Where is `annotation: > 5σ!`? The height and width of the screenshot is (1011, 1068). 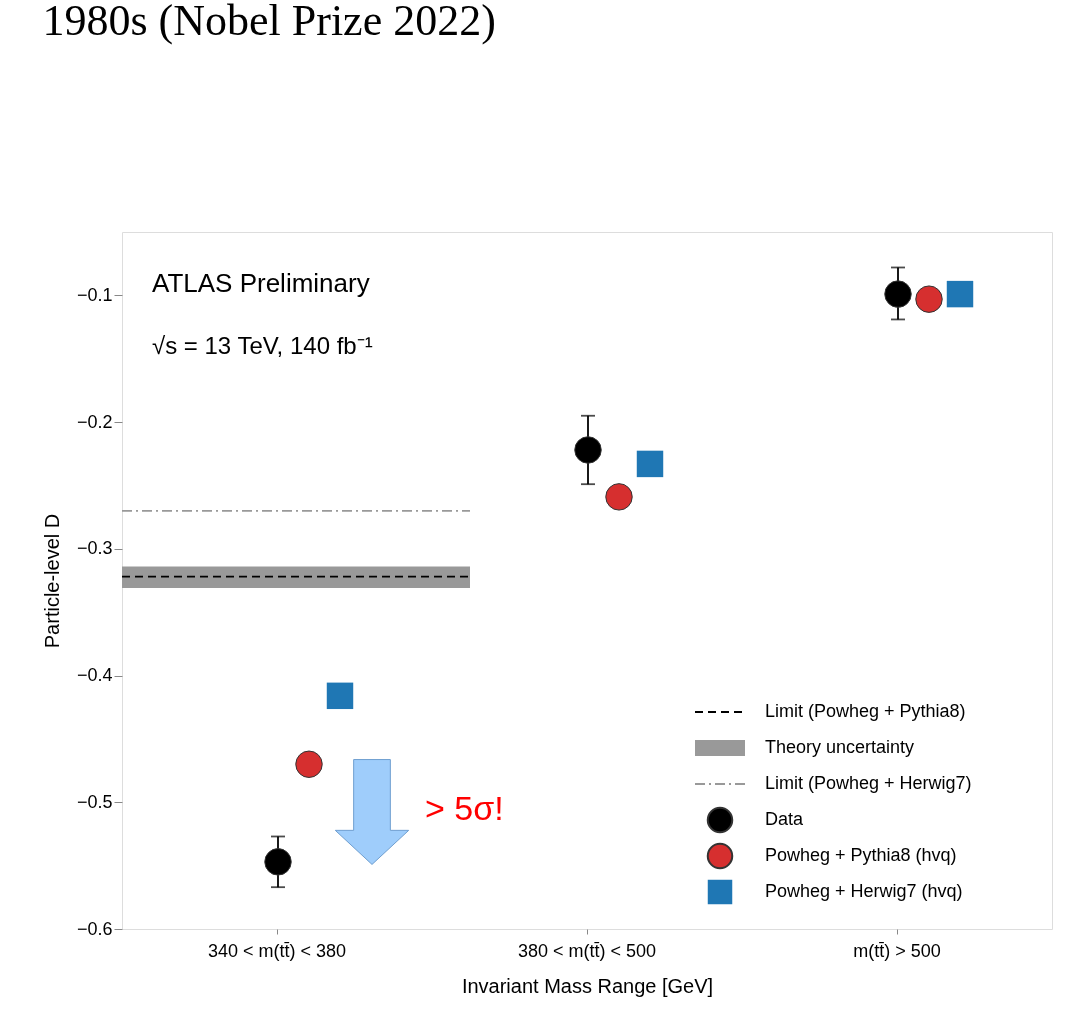
annotation: > 5σ! is located at coordinates (464, 808).